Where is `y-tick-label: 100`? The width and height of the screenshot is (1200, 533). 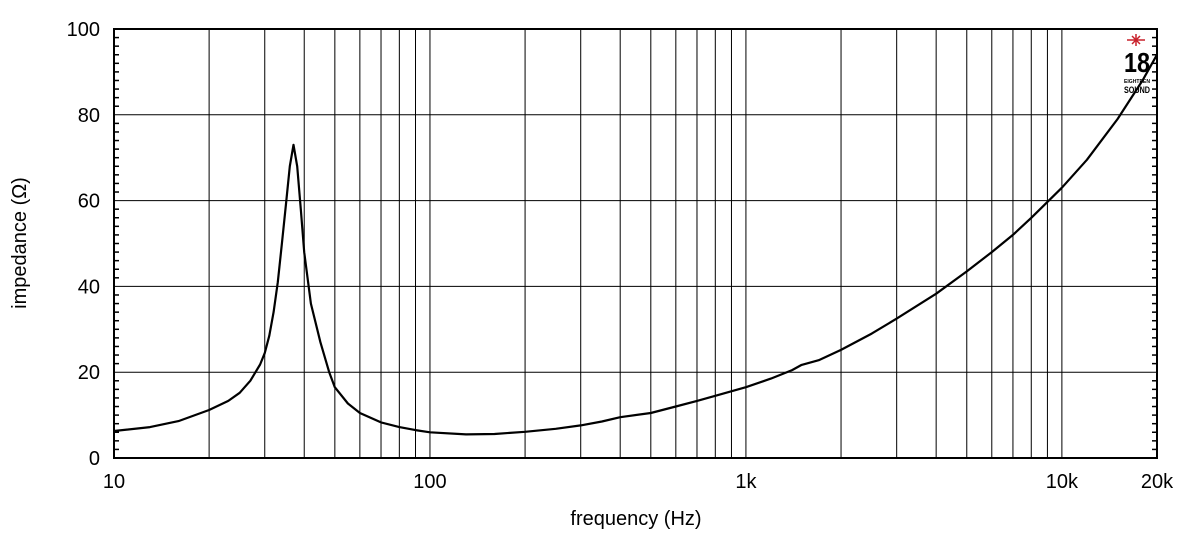
y-tick-label: 100 is located at coordinates (83, 30).